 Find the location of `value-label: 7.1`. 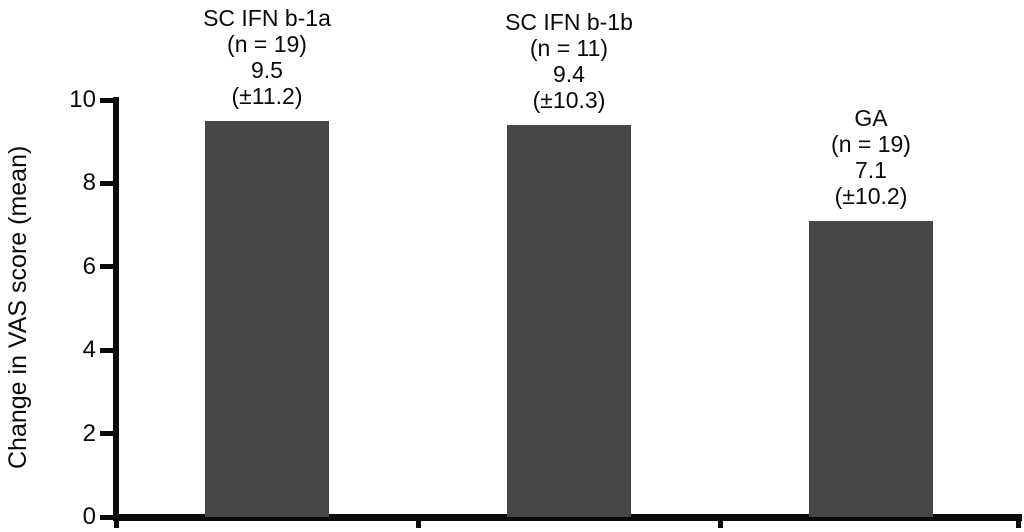

value-label: 7.1 is located at coordinates (871, 169).